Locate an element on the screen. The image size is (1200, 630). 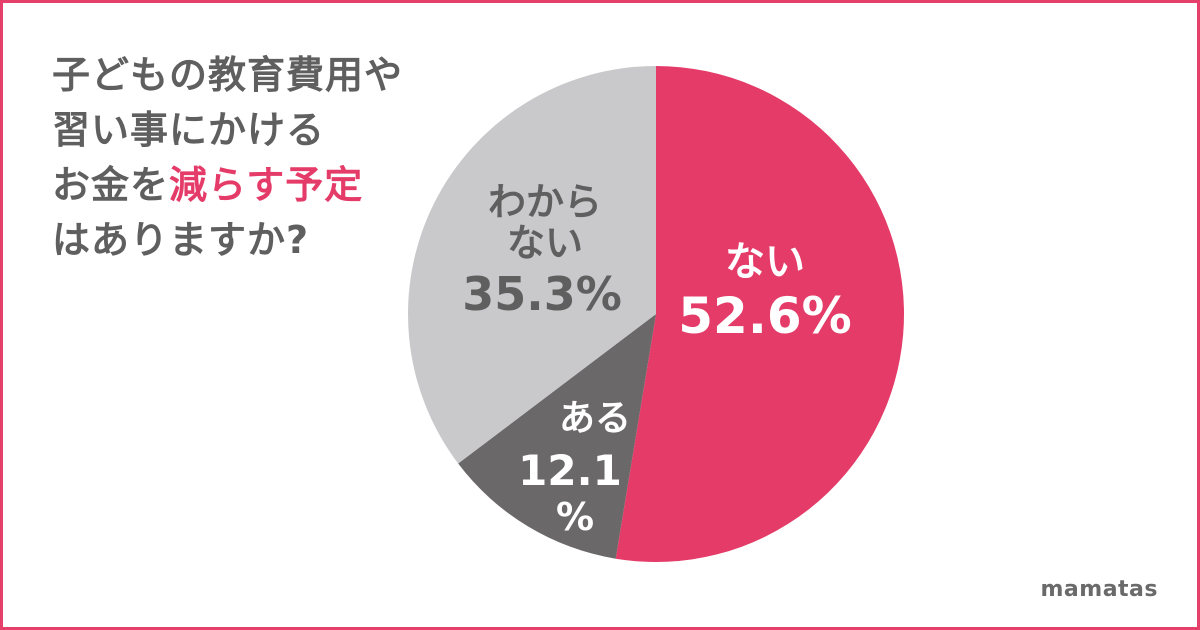
slice-value-3-2: 35.3% is located at coordinates (542, 294).